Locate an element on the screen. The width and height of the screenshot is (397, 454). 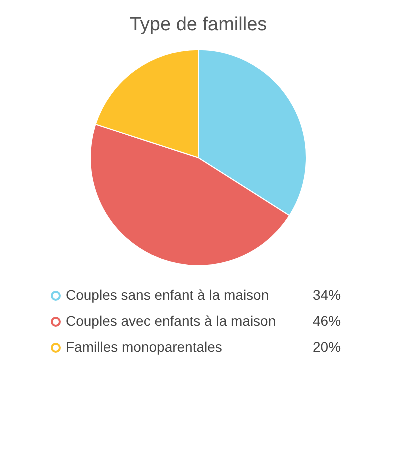
chart-title: Type de familles is located at coordinates (199, 25).